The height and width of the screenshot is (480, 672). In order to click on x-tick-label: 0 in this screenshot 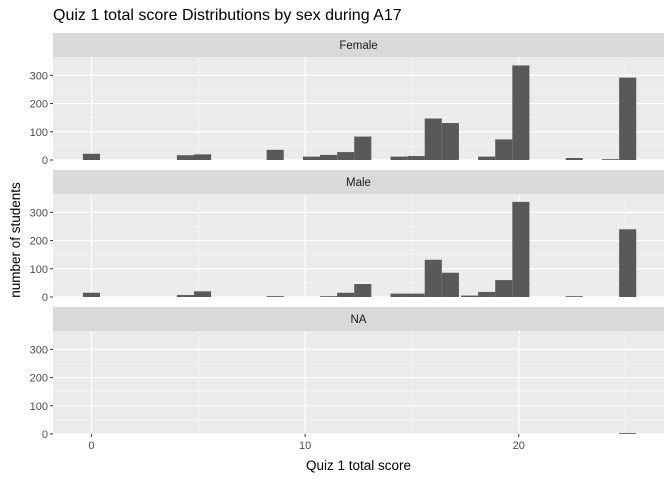, I will do `click(91, 446)`.